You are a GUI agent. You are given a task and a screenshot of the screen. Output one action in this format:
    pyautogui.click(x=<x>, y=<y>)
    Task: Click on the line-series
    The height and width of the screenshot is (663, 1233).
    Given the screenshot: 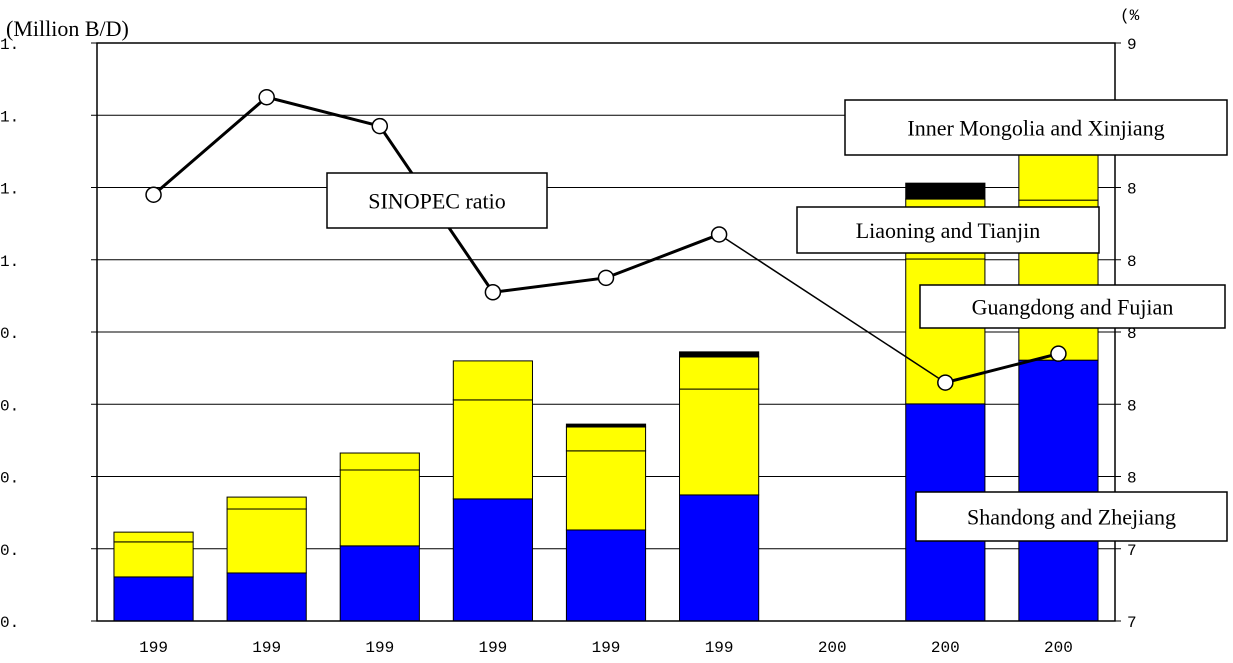 What is the action you would take?
    pyautogui.click(x=1001, y=368)
    